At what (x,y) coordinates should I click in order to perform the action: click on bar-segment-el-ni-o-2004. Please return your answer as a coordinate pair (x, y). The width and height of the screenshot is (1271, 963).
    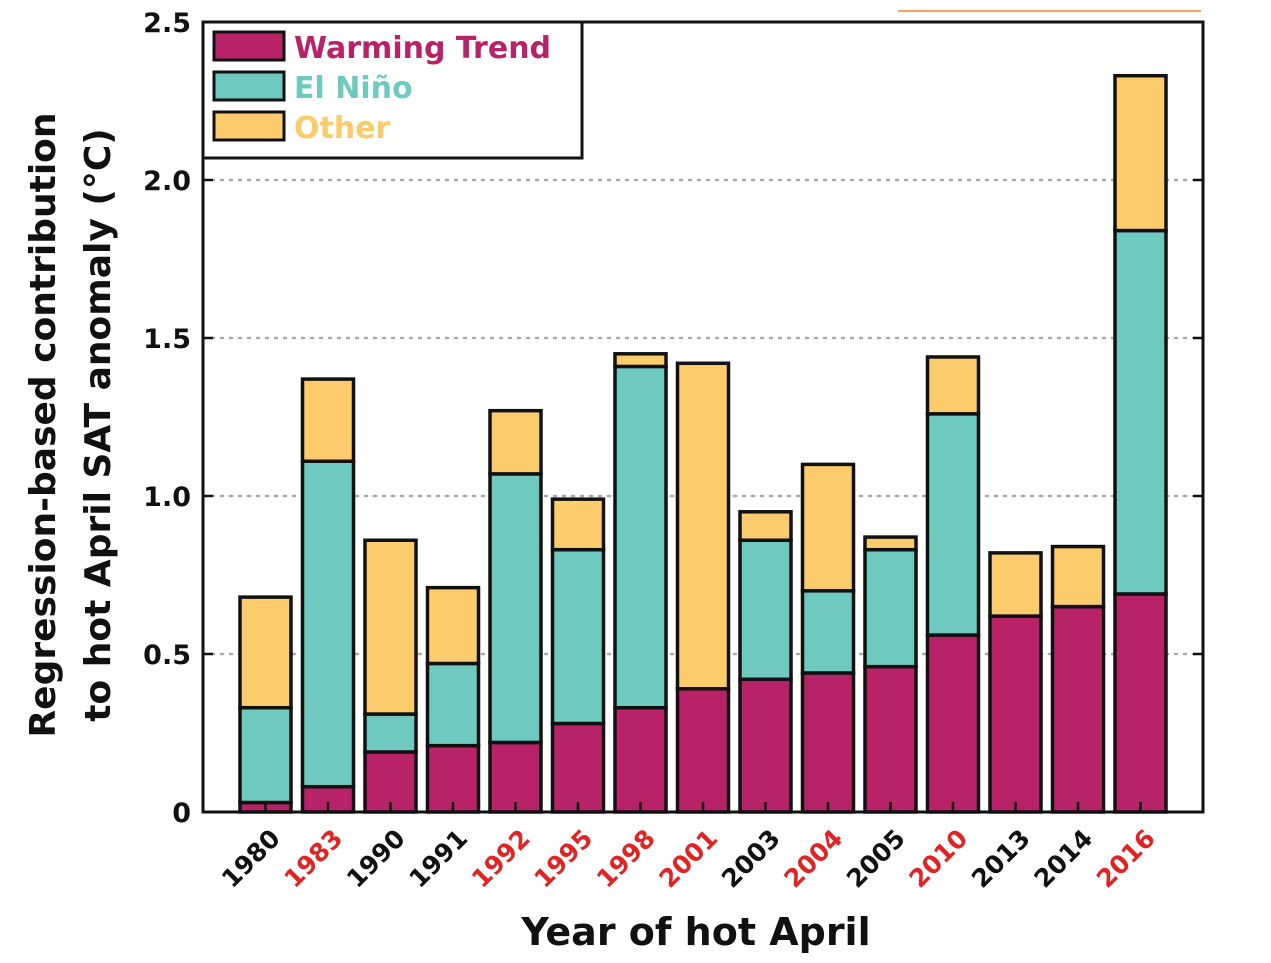
    Looking at the image, I should click on (828, 632).